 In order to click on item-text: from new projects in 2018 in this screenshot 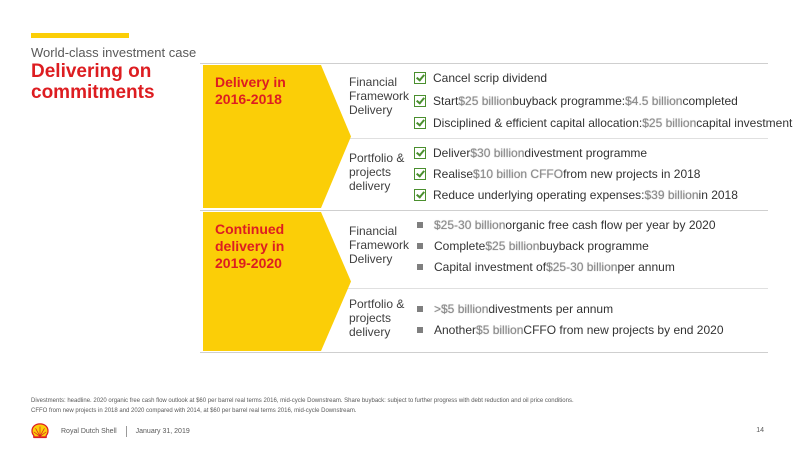, I will do `click(632, 174)`.